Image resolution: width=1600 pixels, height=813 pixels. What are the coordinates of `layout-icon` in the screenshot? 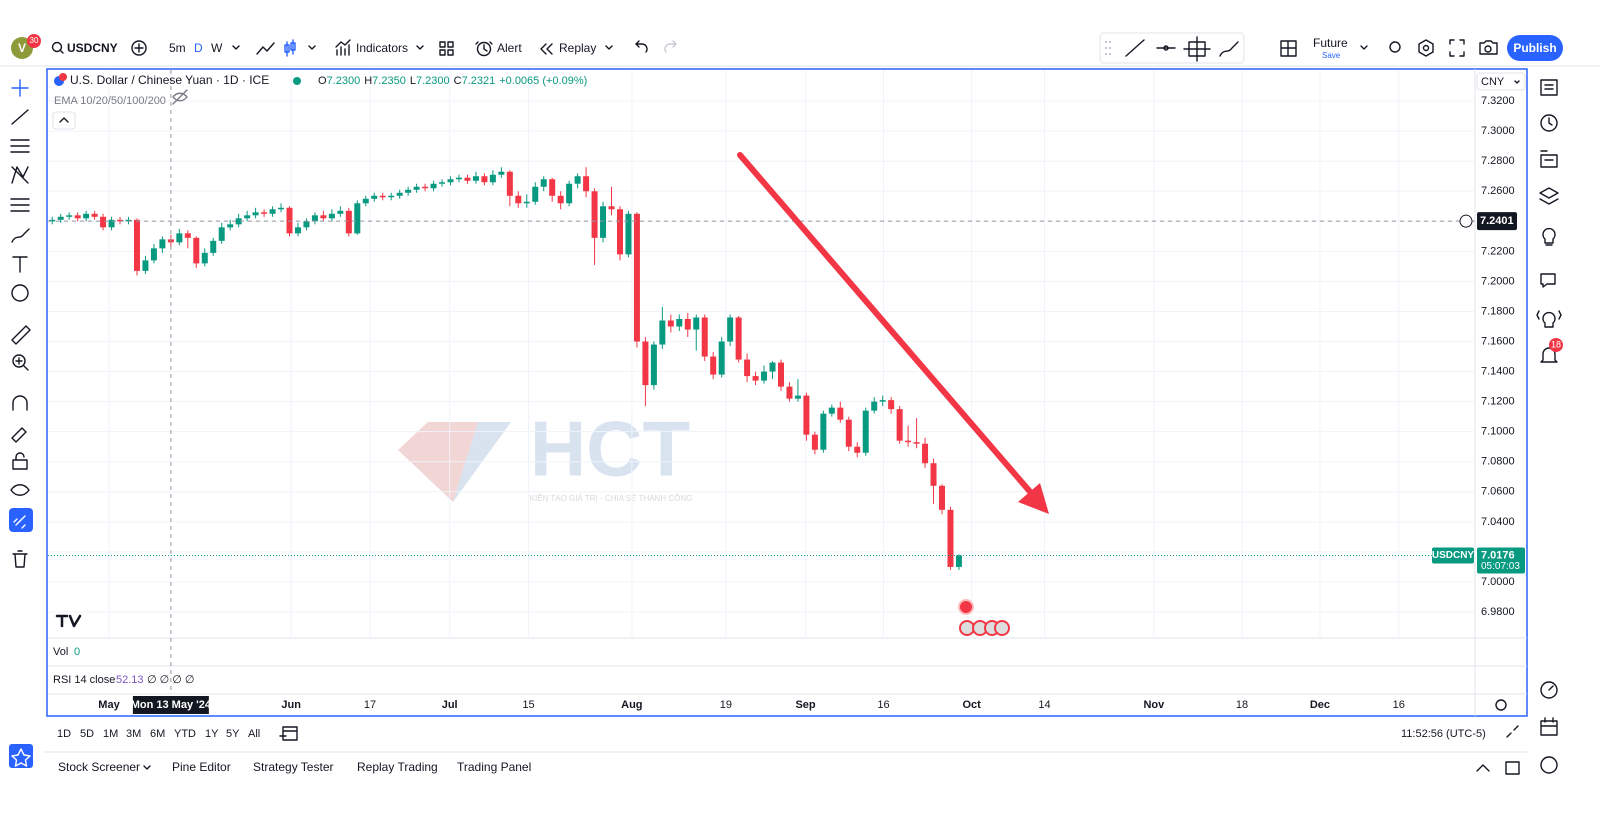 It's located at (1288, 48).